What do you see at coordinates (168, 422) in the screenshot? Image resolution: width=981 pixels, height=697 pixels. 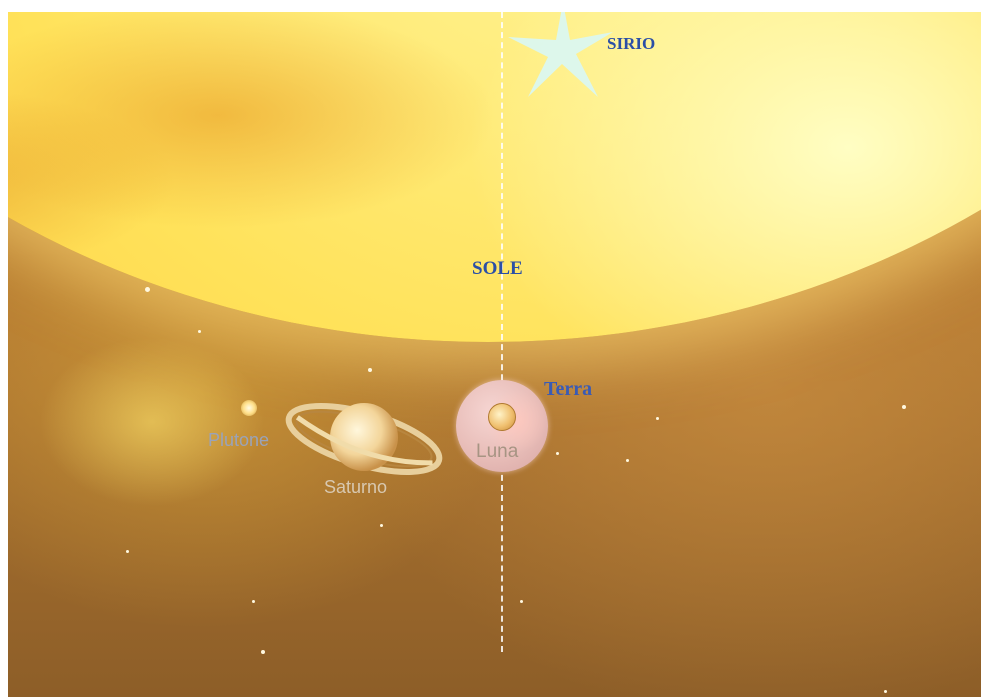 I see `solar-flare-glow` at bounding box center [168, 422].